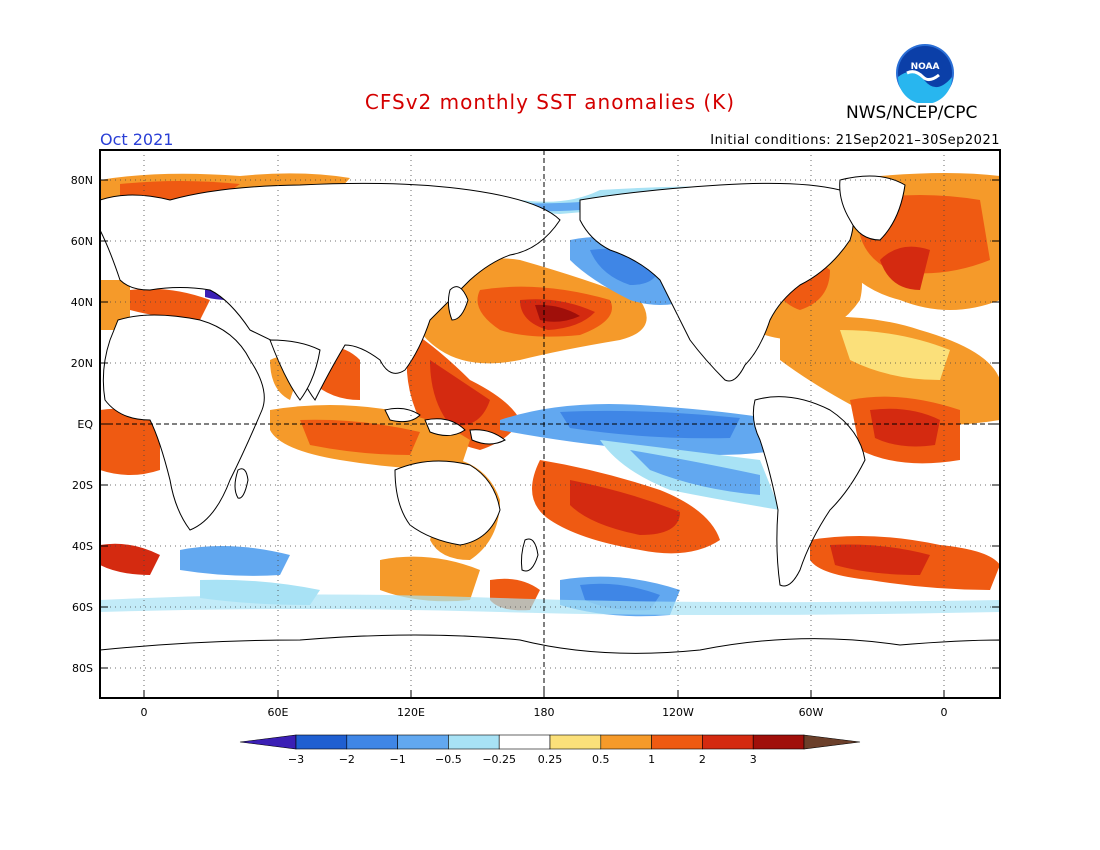 Image resolution: width=1100 pixels, height=850 pixels. I want to click on lat-label-60n: 60N, so click(82, 241).